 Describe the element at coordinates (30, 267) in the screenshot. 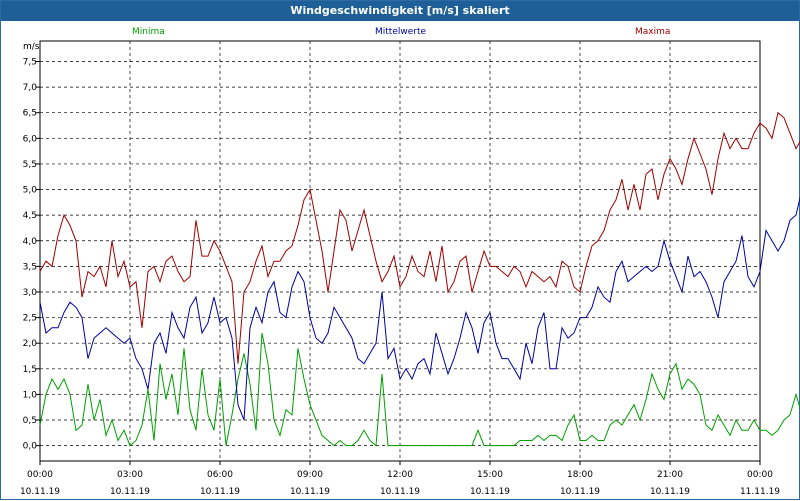

I see `y-tick-label: 3,5` at that location.